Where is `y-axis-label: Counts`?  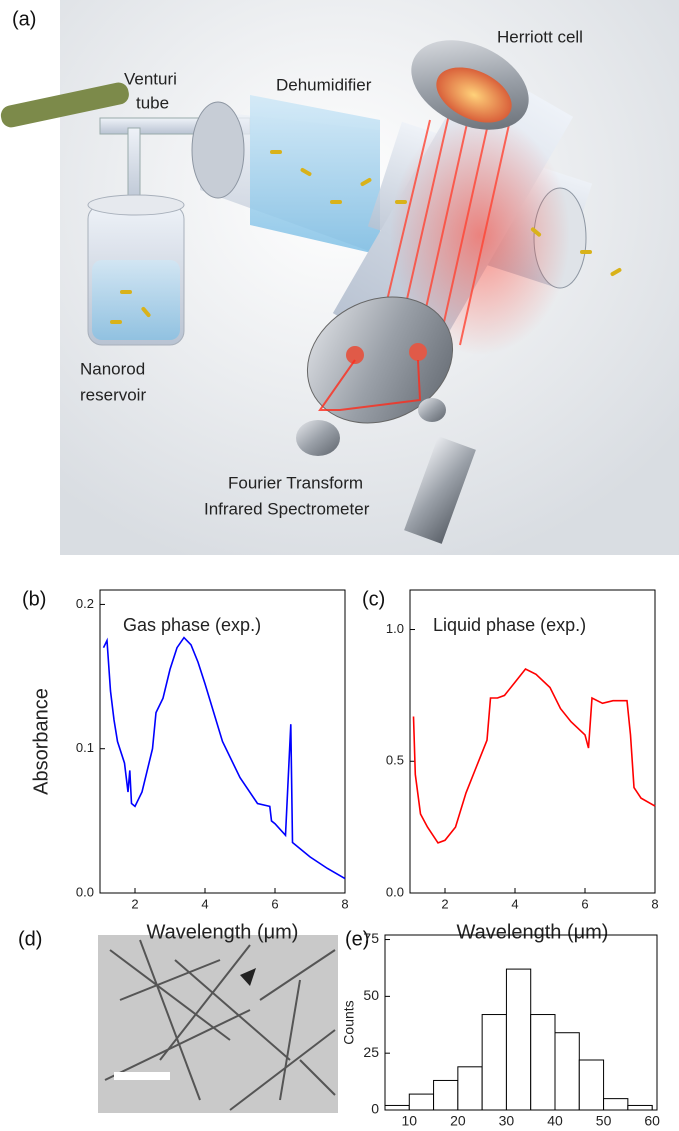 y-axis-label: Counts is located at coordinates (349, 1022).